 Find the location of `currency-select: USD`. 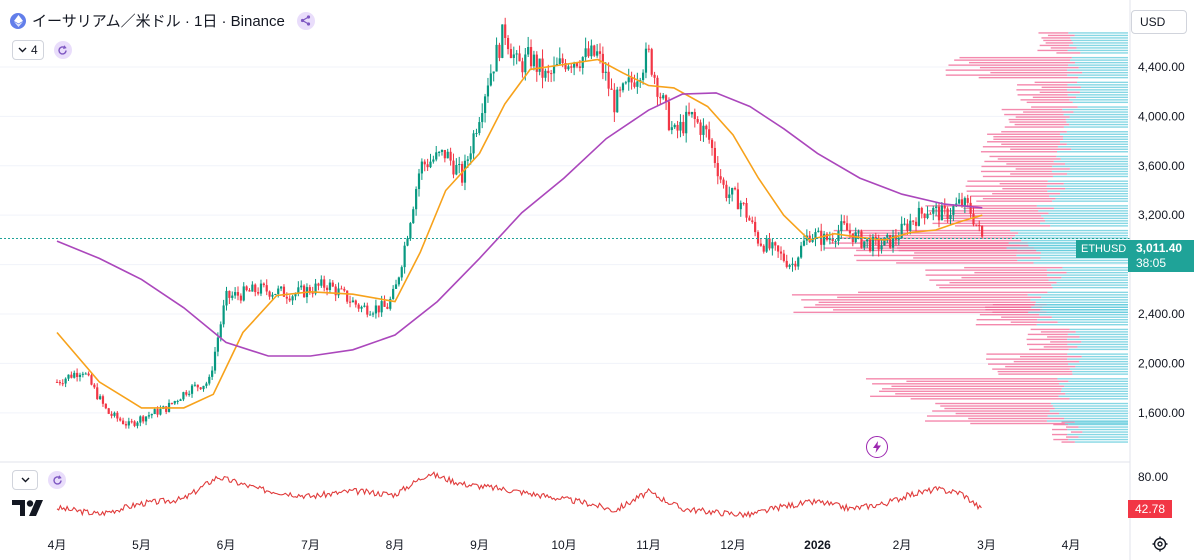

currency-select: USD is located at coordinates (1159, 22).